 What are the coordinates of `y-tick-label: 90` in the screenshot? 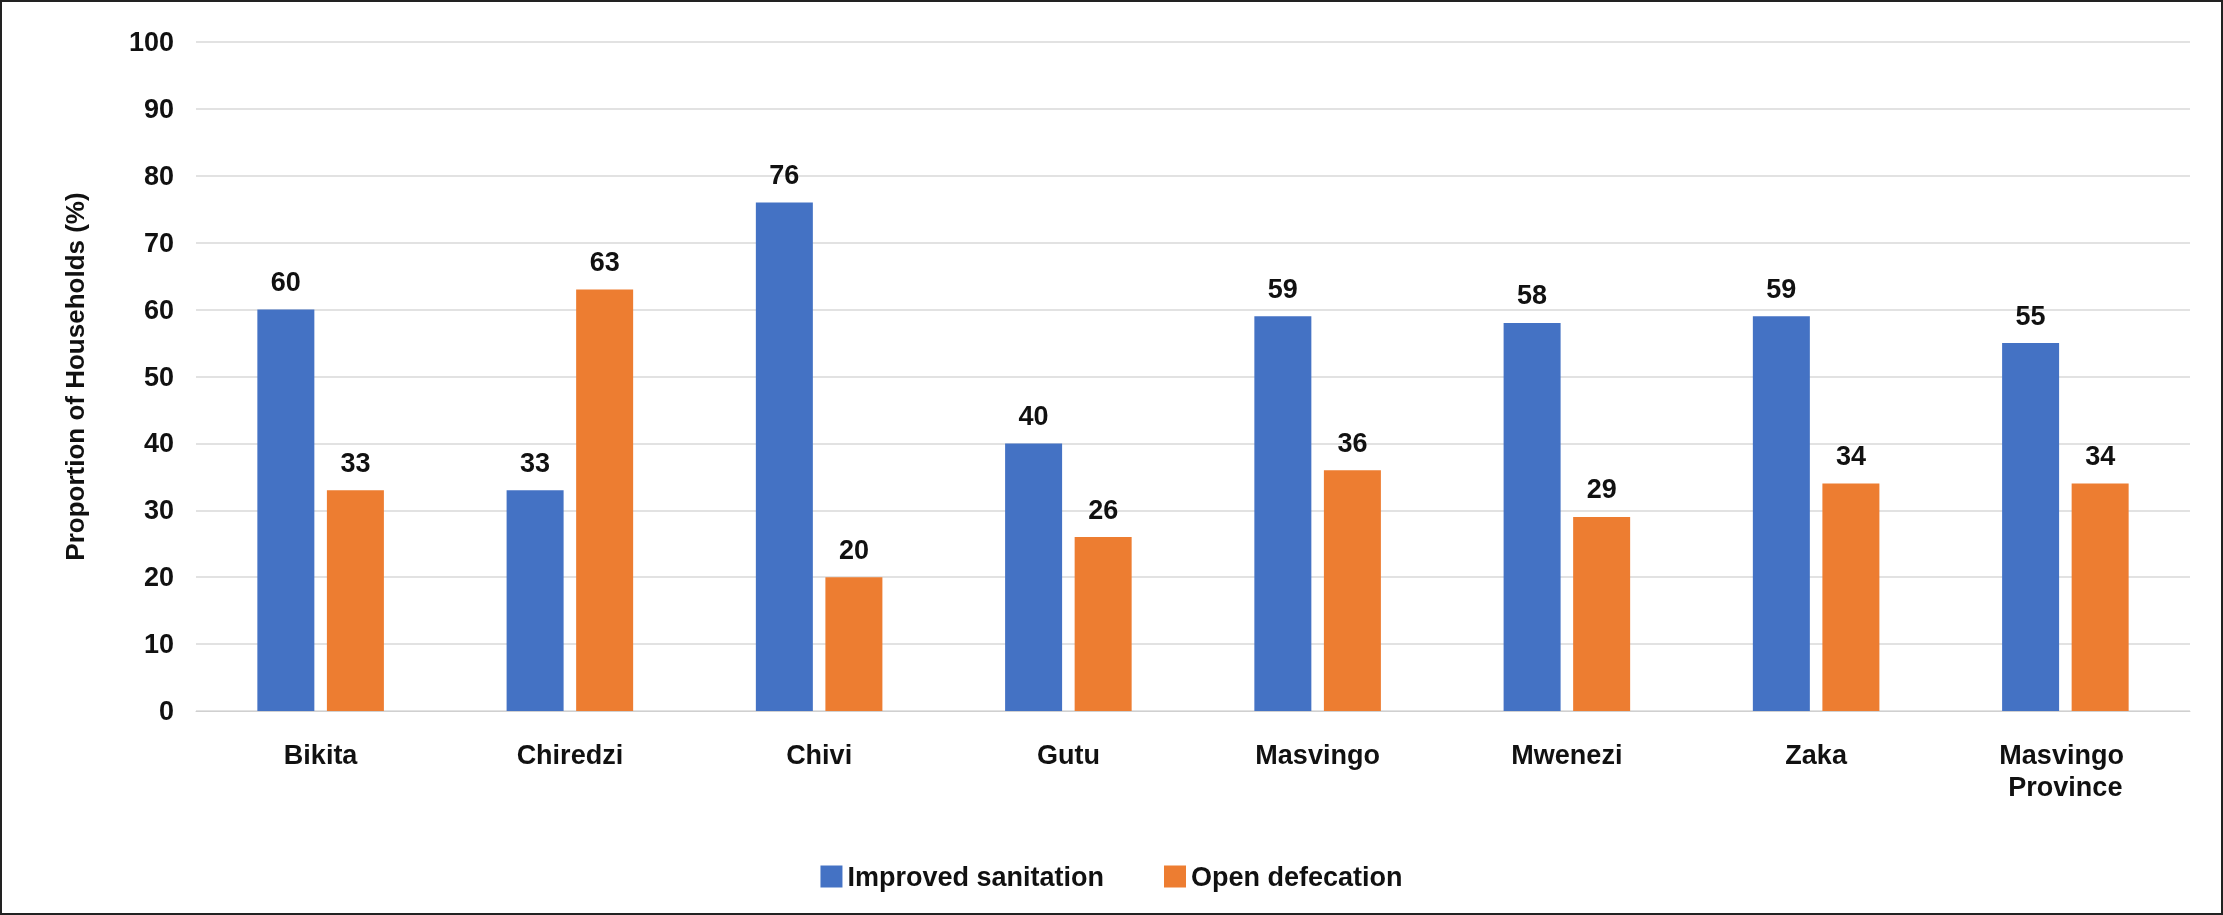 It's located at (158, 108).